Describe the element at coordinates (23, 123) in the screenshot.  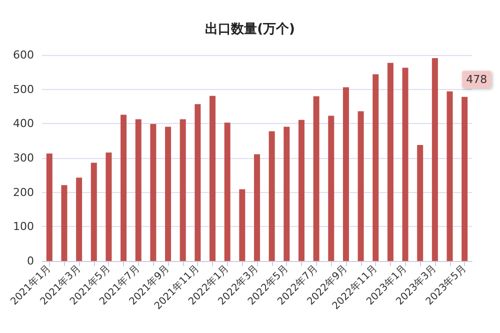
I see `y-tick-label: 400` at that location.